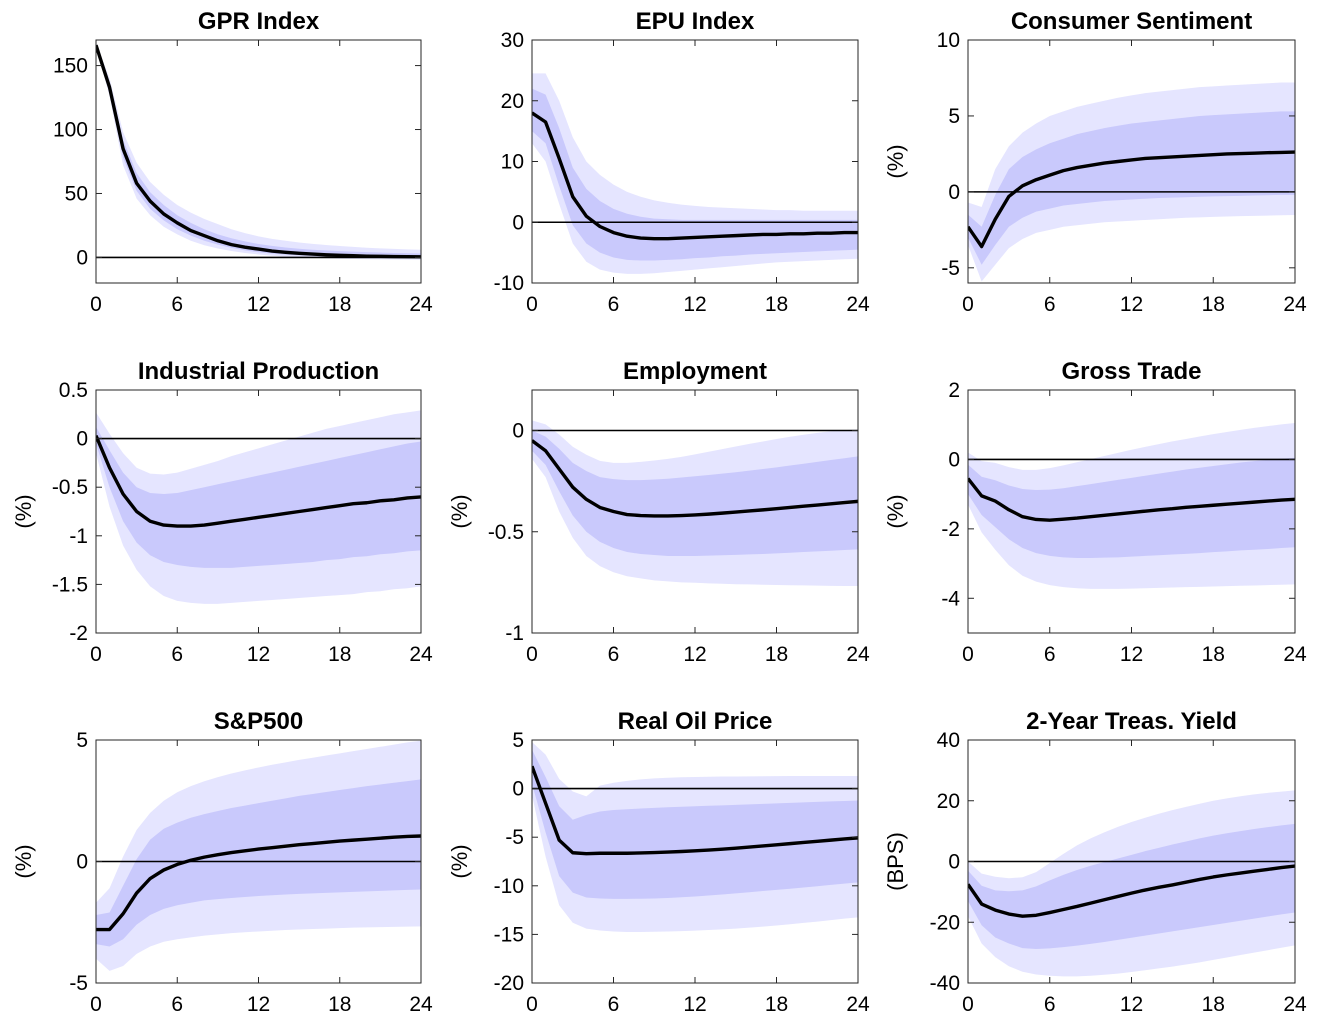 The width and height of the screenshot is (1321, 1024). Describe the element at coordinates (895, 861) in the screenshot. I see `y-axis-label: (BPS)` at that location.